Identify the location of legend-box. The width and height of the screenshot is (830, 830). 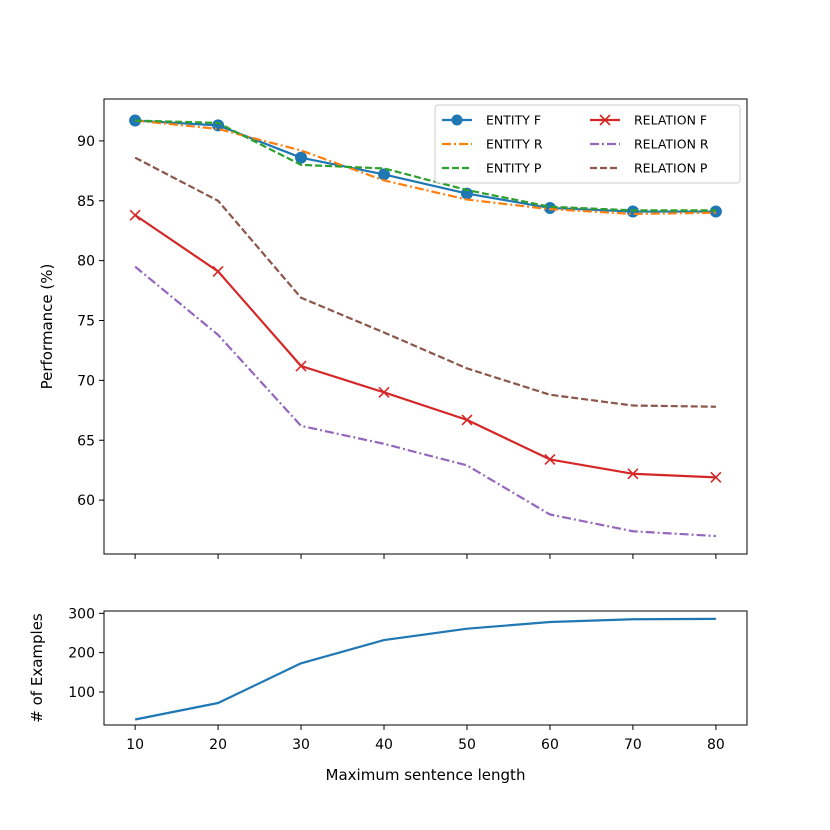
(587, 144).